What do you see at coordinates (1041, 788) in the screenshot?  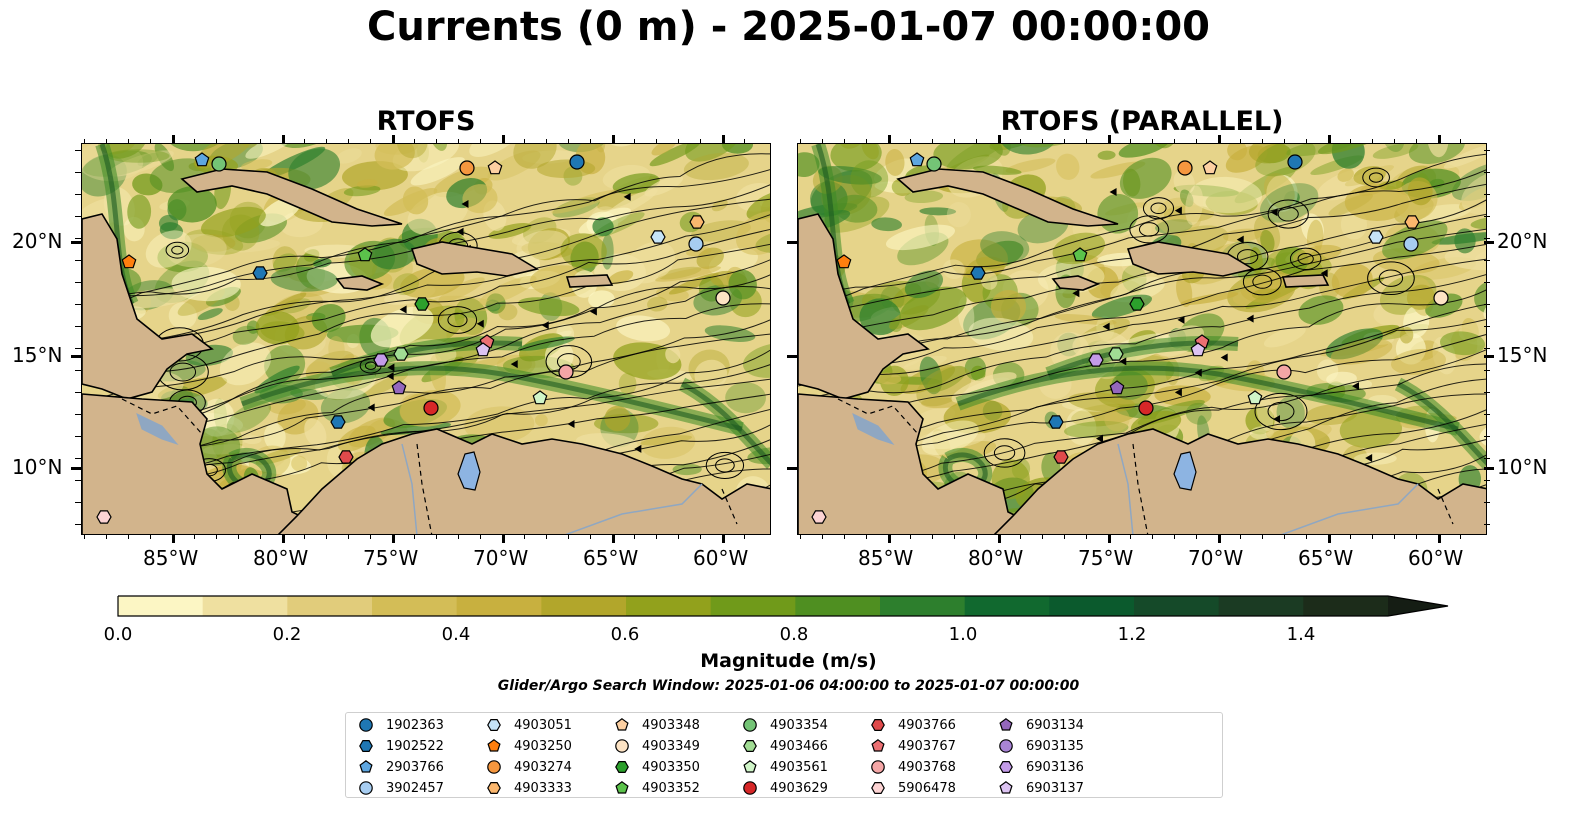 I see `legend-item: 6903137` at bounding box center [1041, 788].